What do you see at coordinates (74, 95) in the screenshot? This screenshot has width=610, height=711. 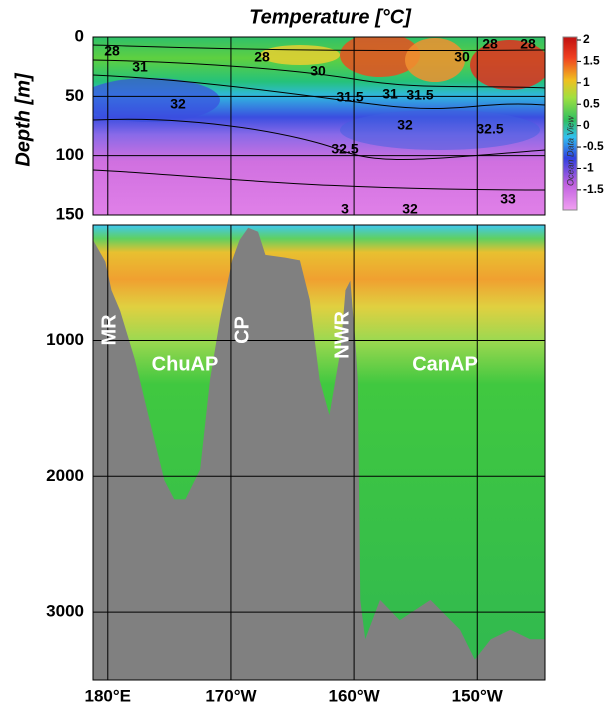 I see `y-tick-label: 50` at bounding box center [74, 95].